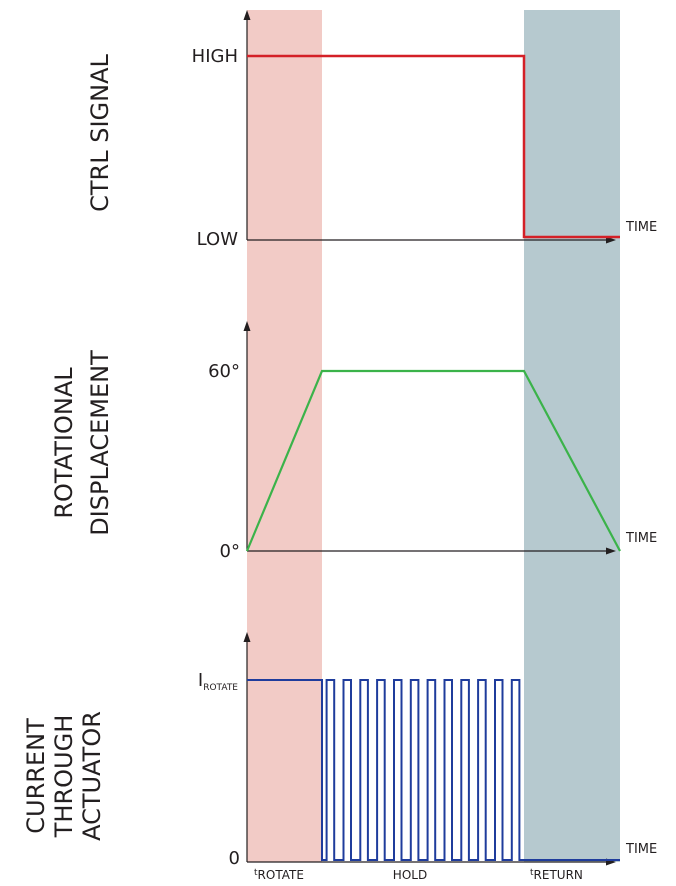  I want to click on rotation-x-arrow-icon, so click(611, 551).